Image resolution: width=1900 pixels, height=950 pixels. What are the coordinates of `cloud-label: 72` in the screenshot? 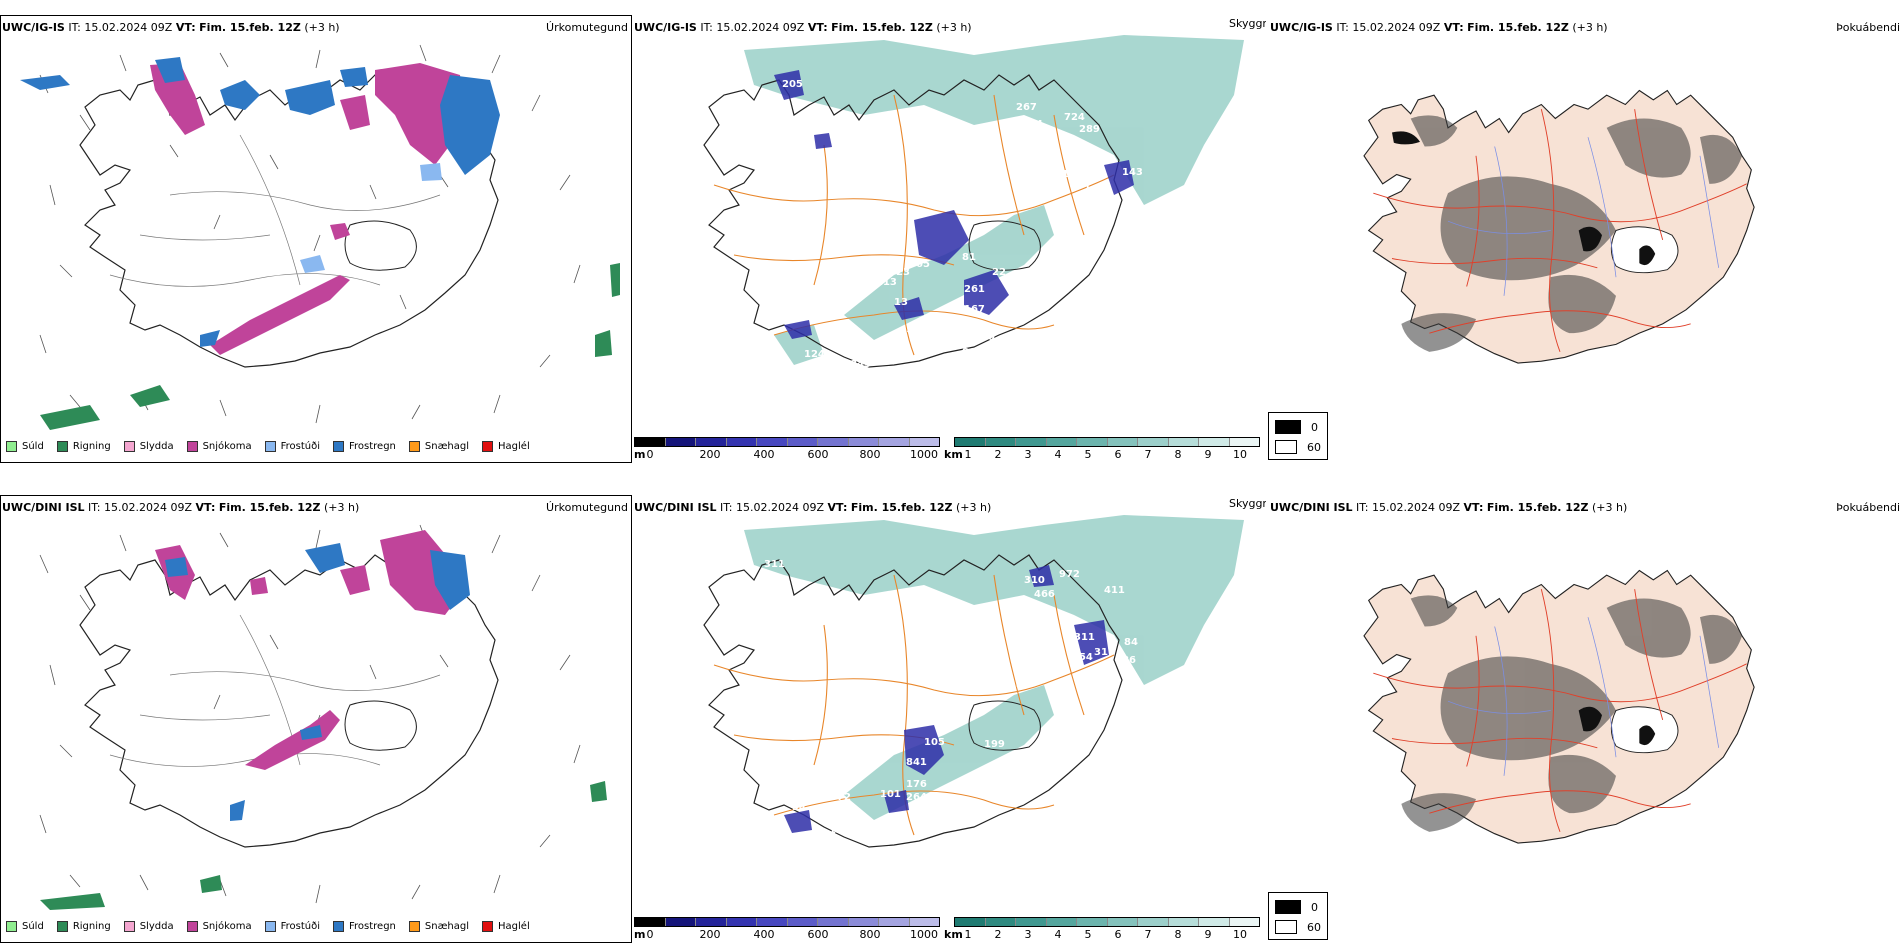 It's located at (844, 797).